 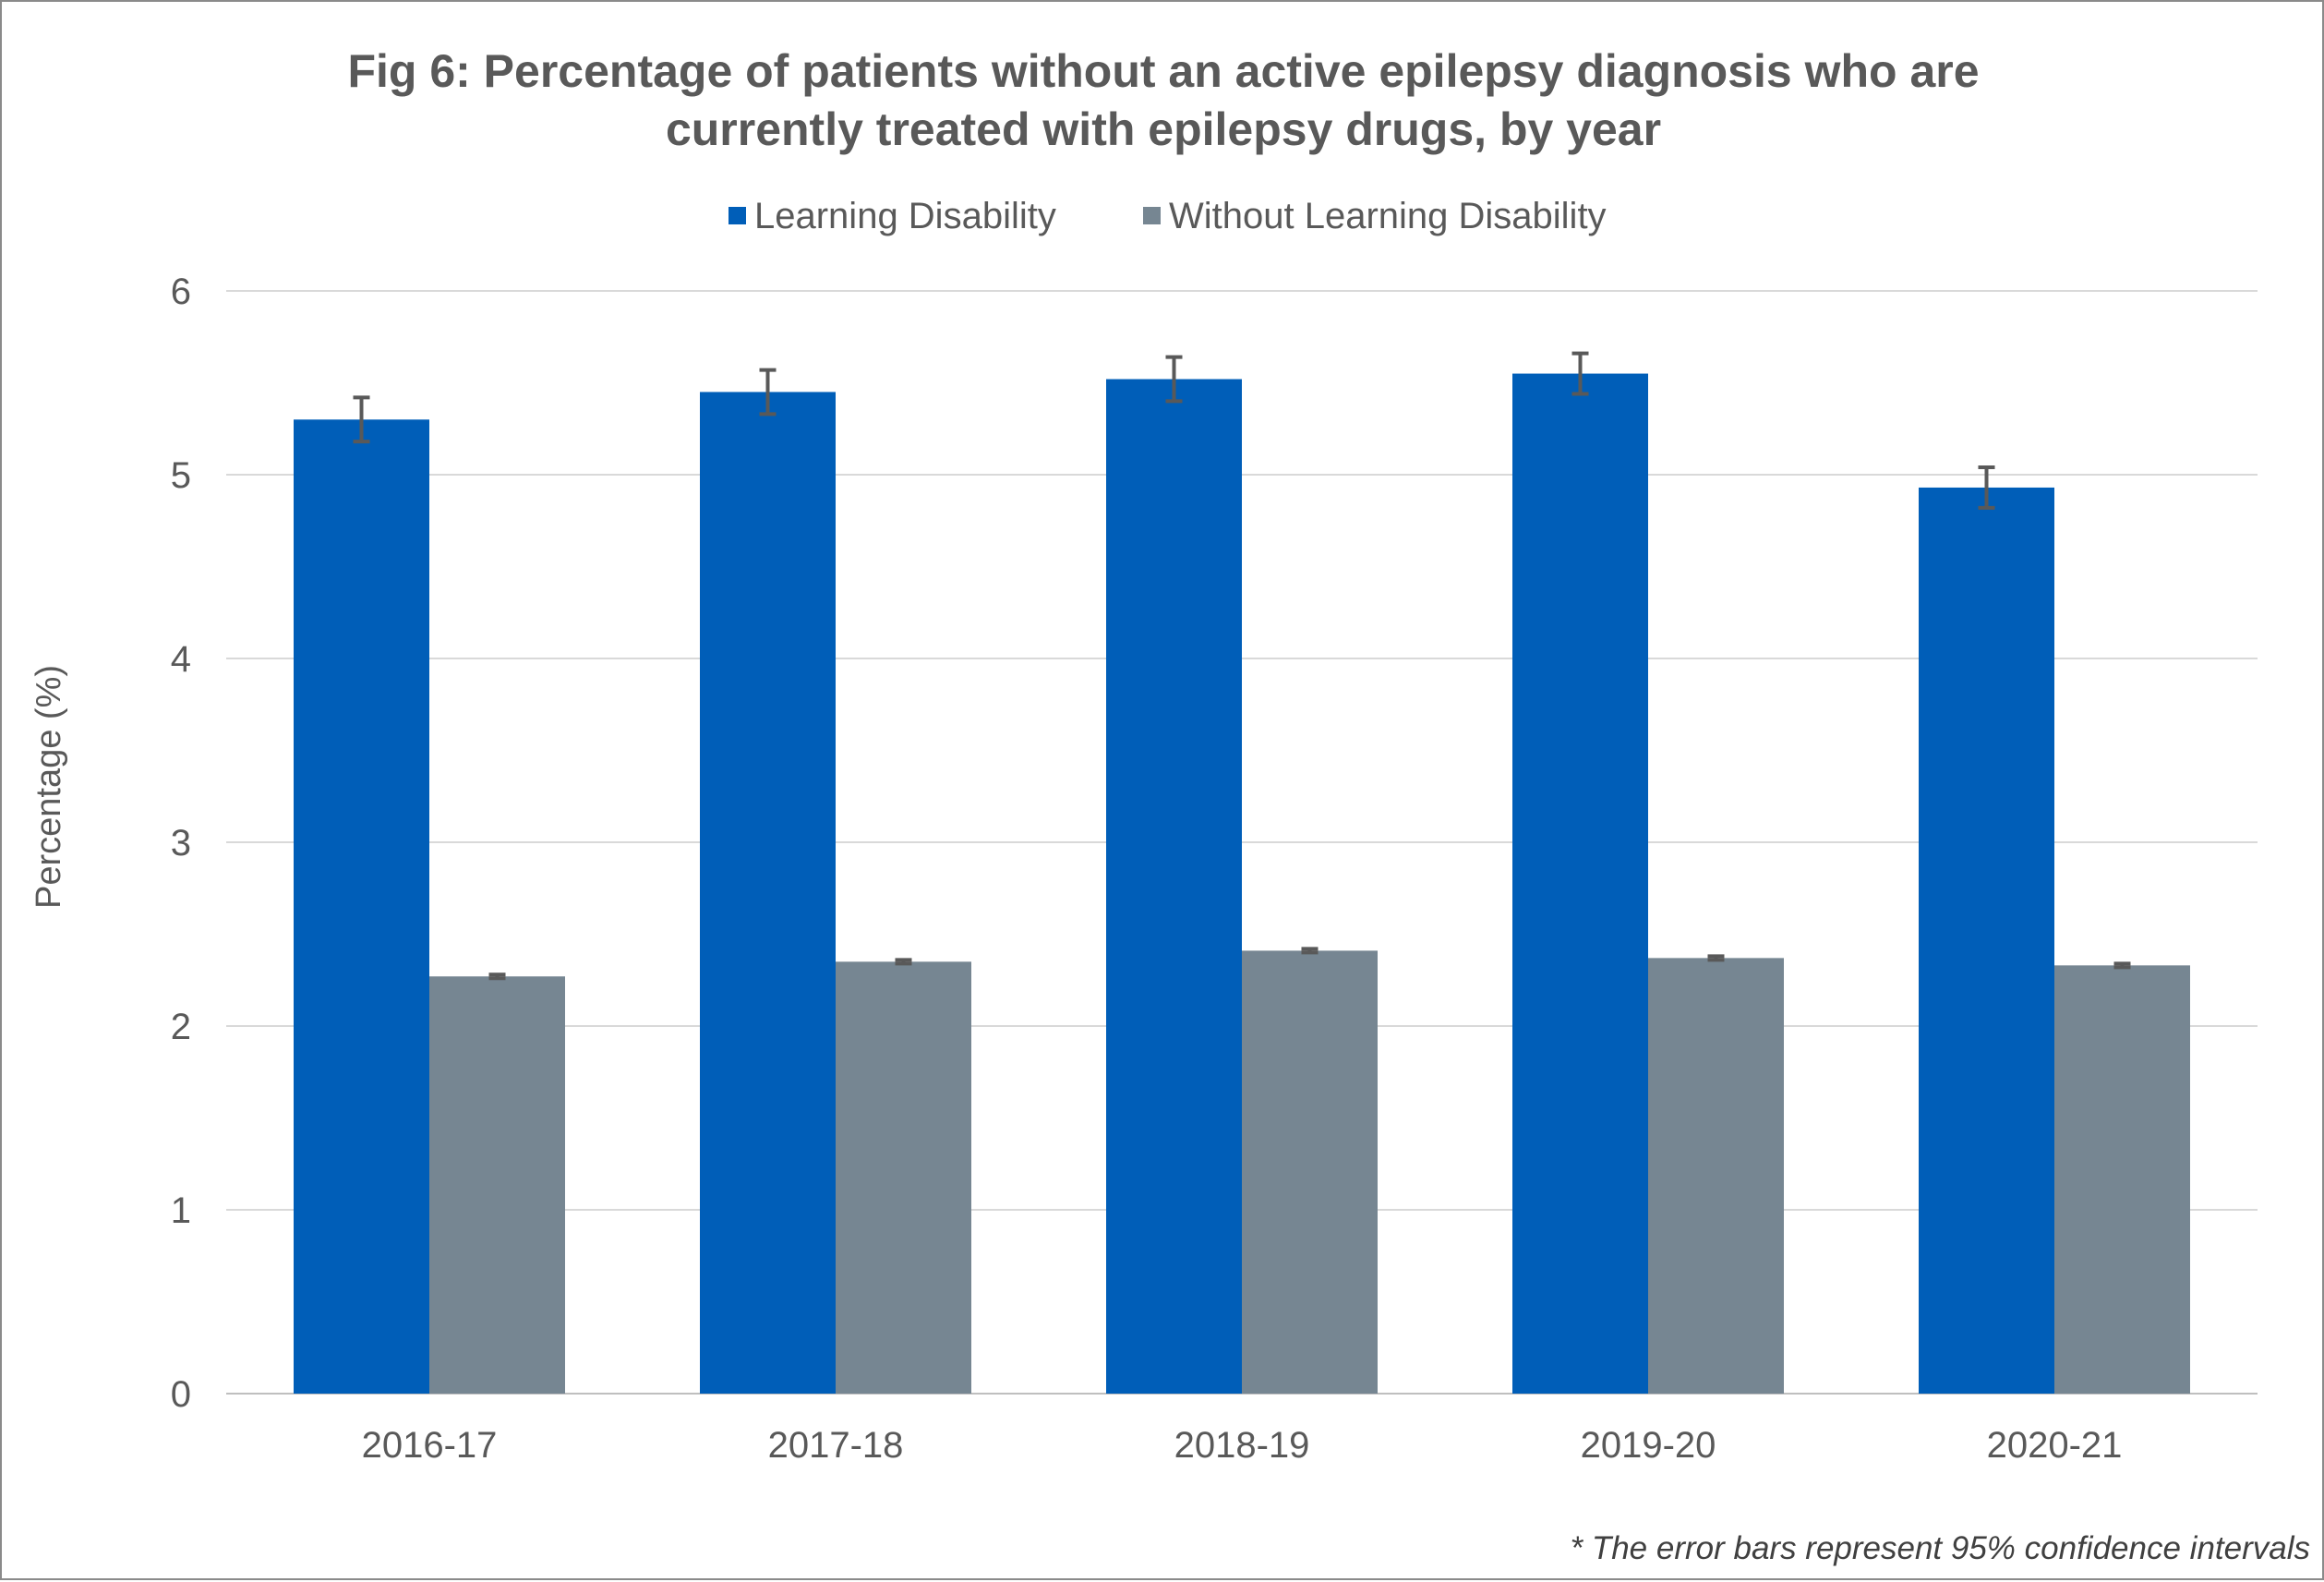 What do you see at coordinates (1388, 216) in the screenshot?
I see `legend-label: Without Learning Disability` at bounding box center [1388, 216].